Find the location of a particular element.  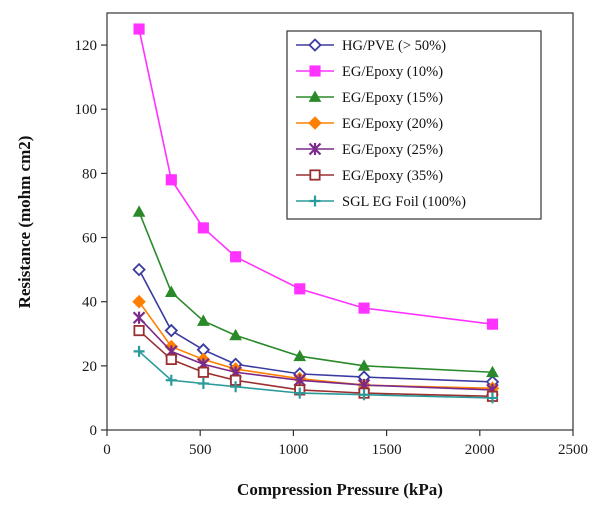

x-tick-label: 1000 is located at coordinates (293, 450).